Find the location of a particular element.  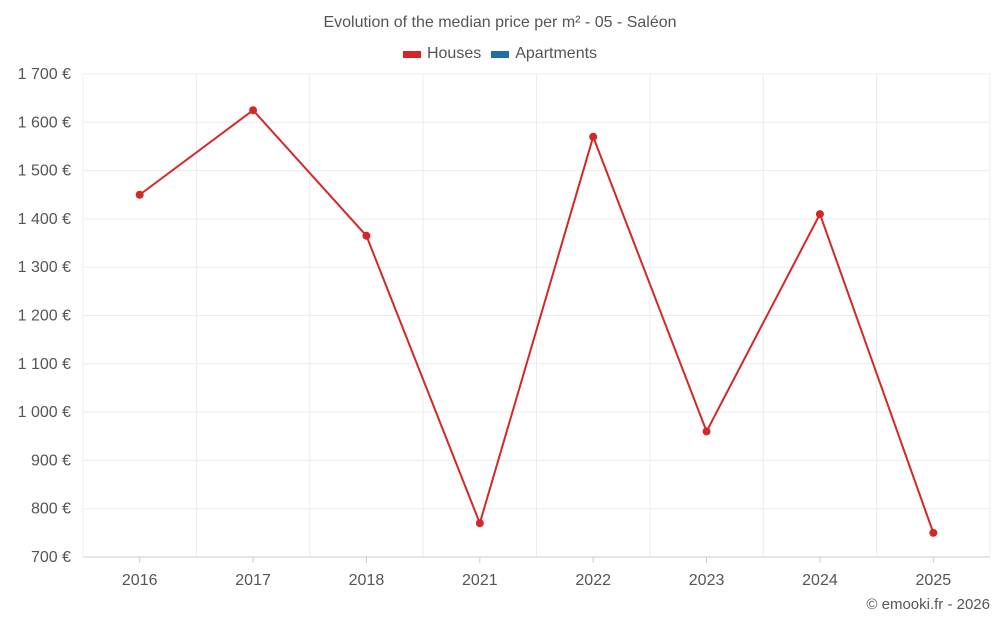

x-tick-label: 2016 is located at coordinates (140, 580).